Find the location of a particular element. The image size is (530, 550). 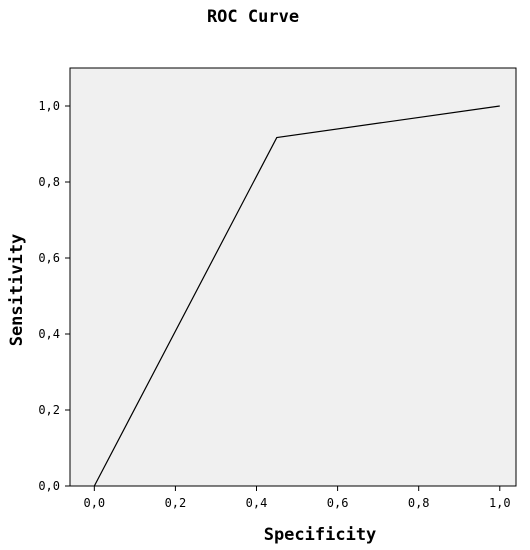

y-tick-label: 0,4 is located at coordinates (49, 334).